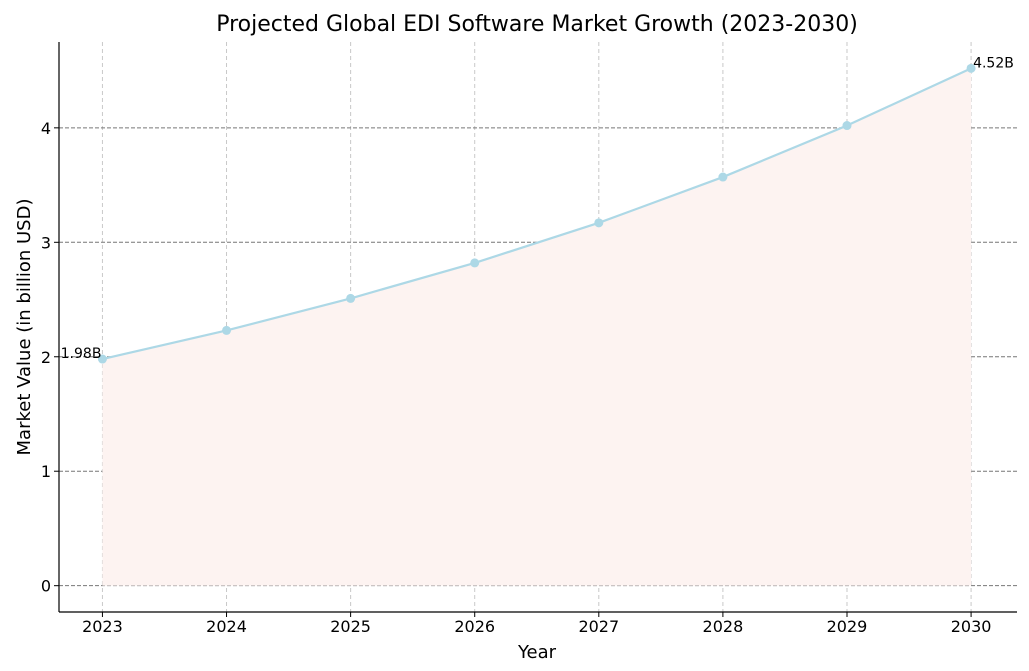 The height and width of the screenshot is (671, 1029). What do you see at coordinates (102, 626) in the screenshot?
I see `x-tick-label-2023: 2023` at bounding box center [102, 626].